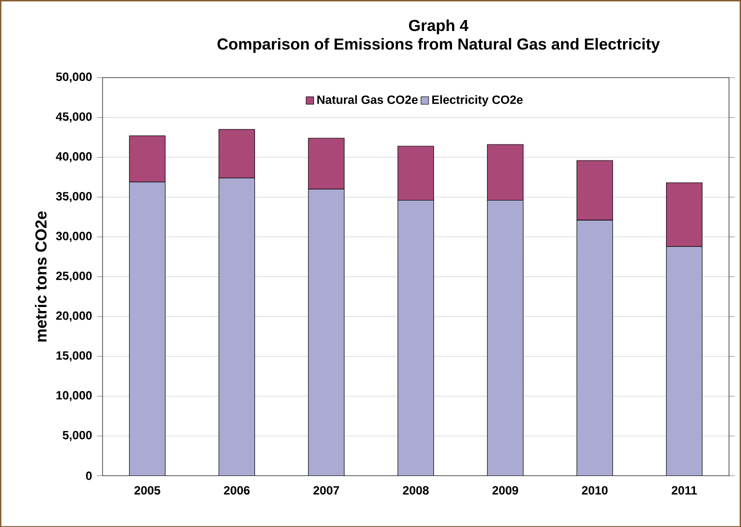 This screenshot has height=527, width=741. Describe the element at coordinates (684, 490) in the screenshot. I see `x-tick-label: 2011` at that location.